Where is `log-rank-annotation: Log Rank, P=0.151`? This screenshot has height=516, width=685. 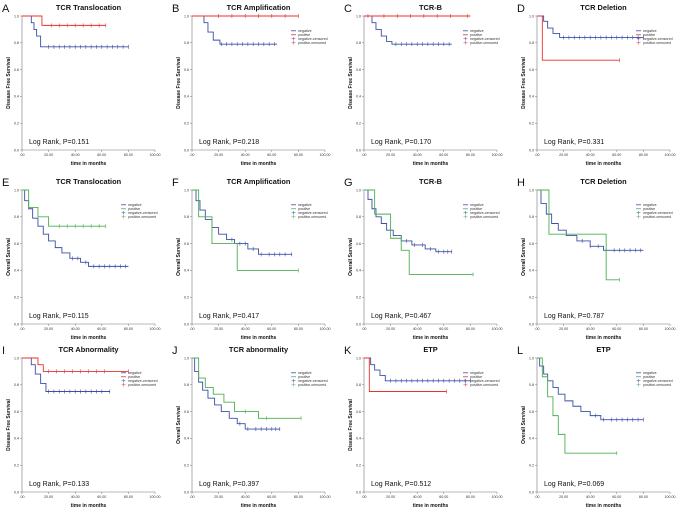
log-rank-annotation: Log Rank, P=0.151 is located at coordinates (59, 142).